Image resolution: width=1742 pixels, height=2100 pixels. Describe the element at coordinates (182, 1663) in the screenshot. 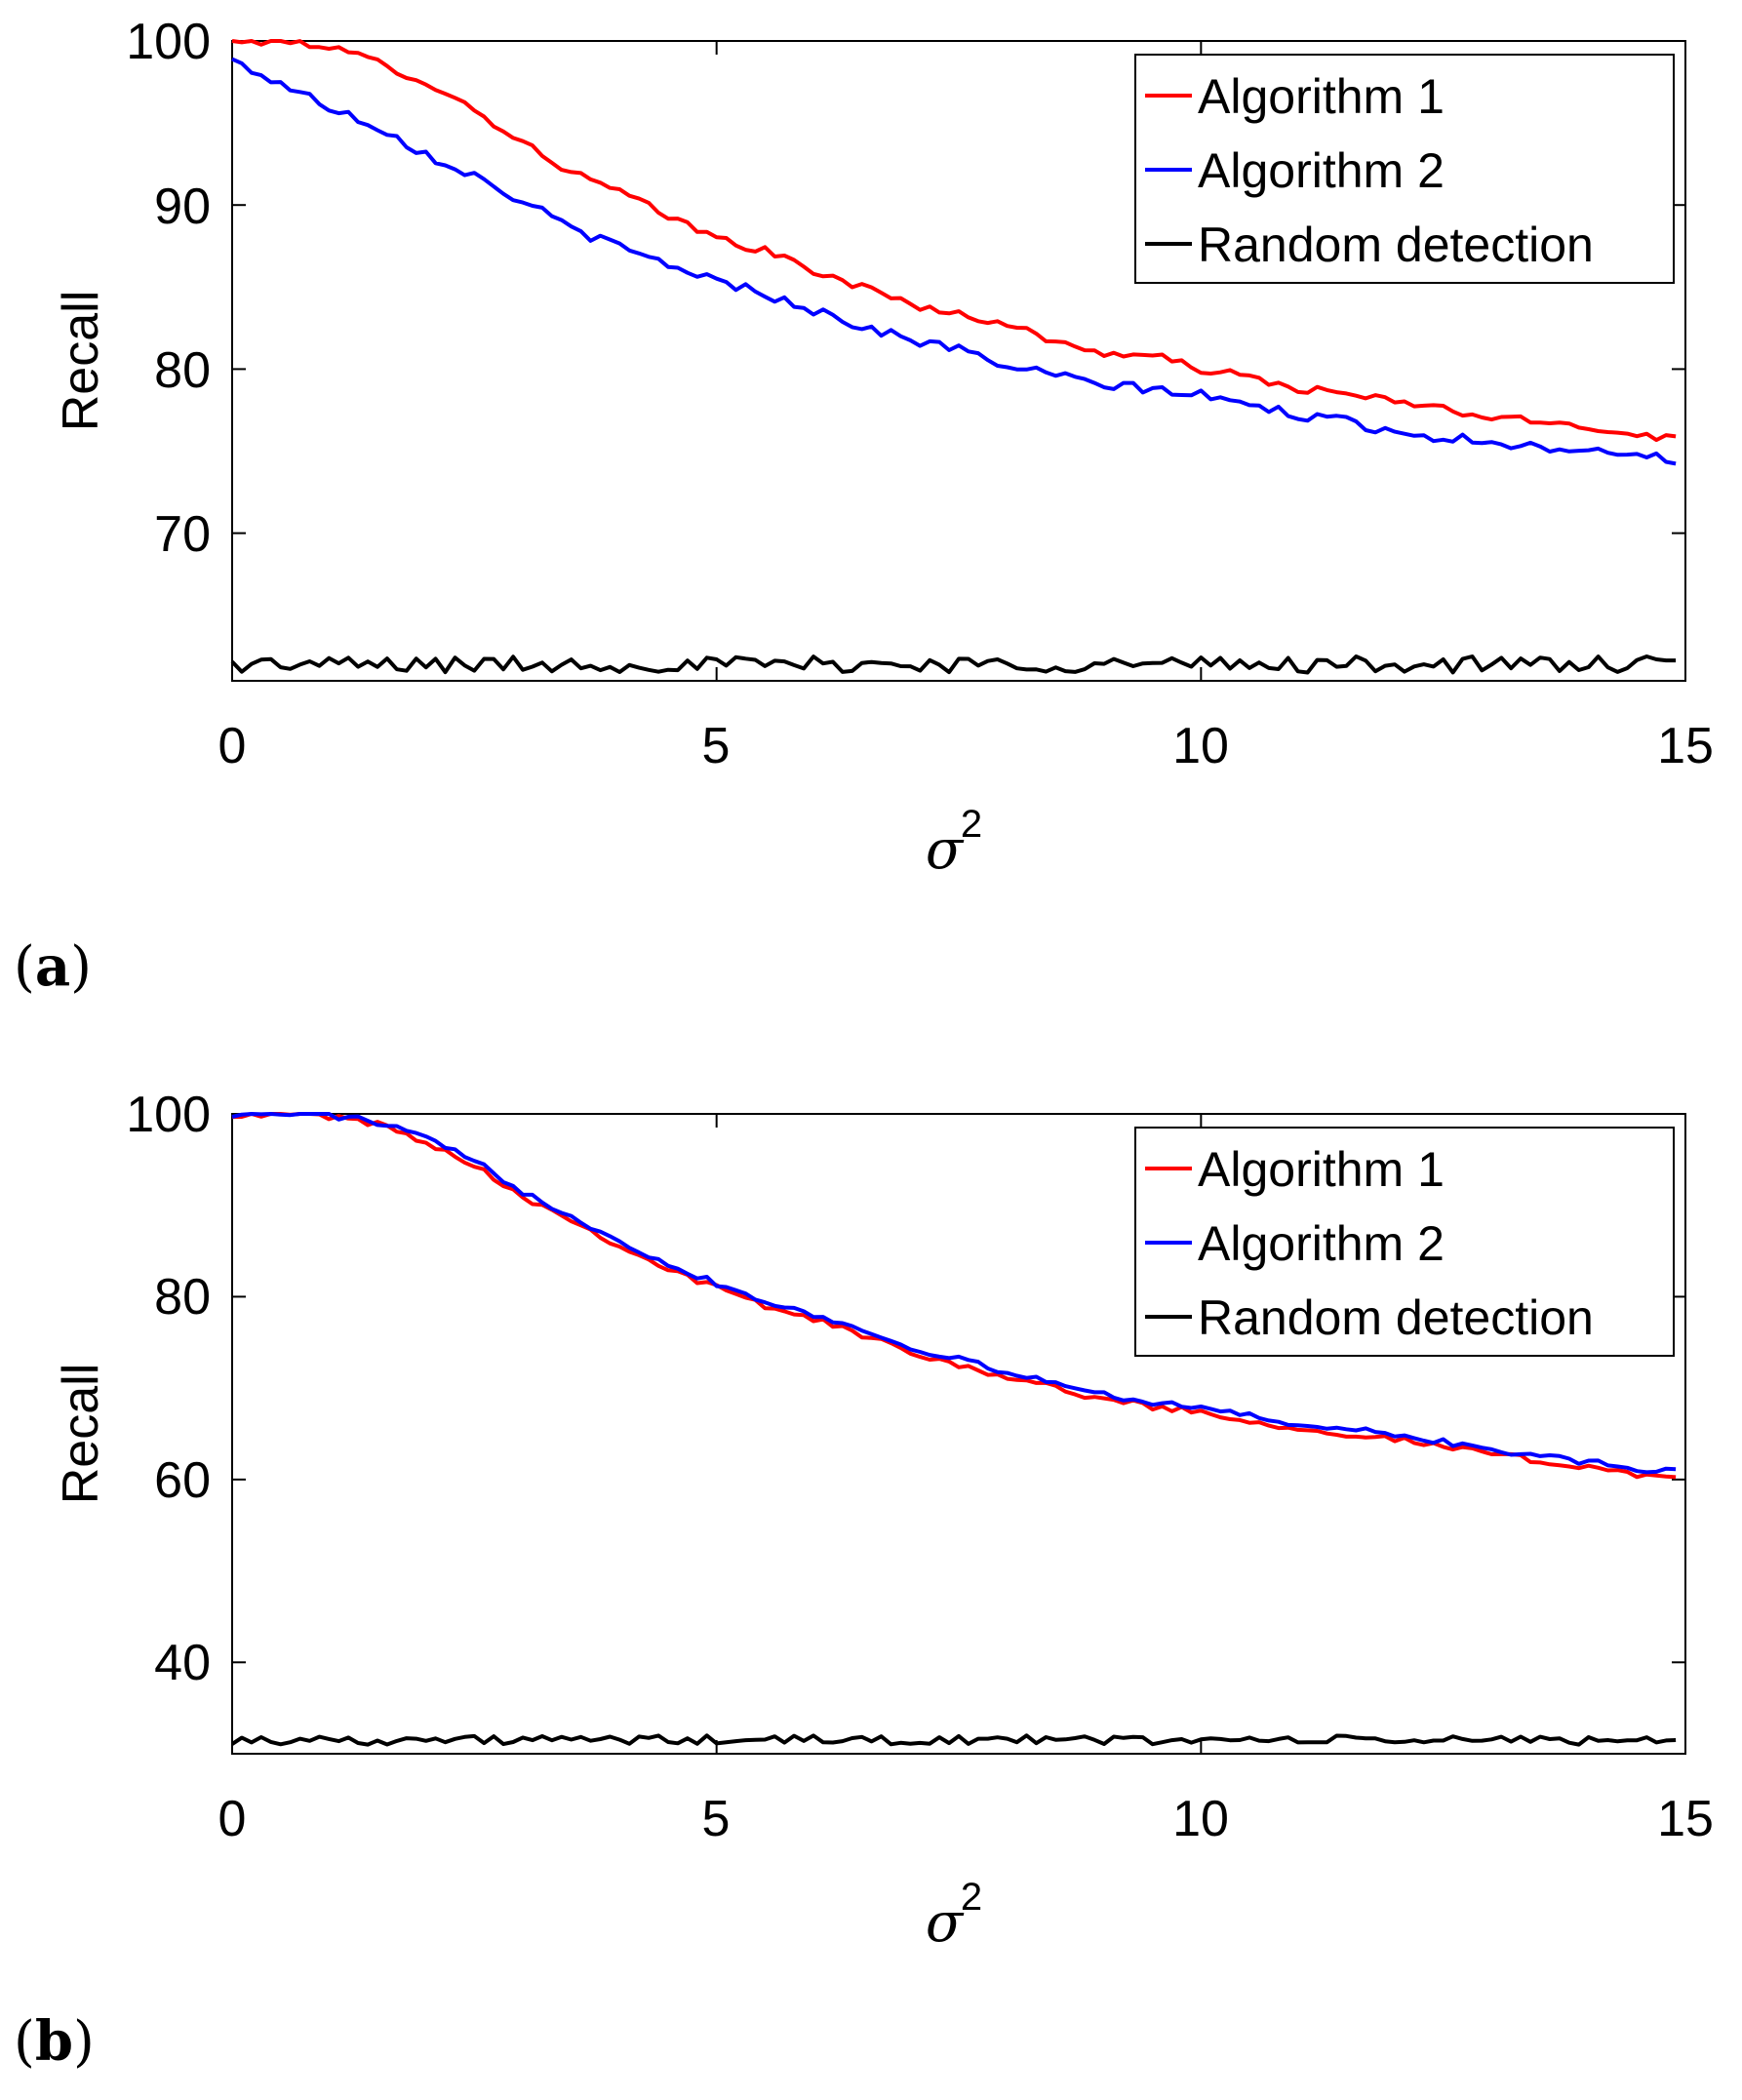

I see `y-tick-label: 40` at that location.